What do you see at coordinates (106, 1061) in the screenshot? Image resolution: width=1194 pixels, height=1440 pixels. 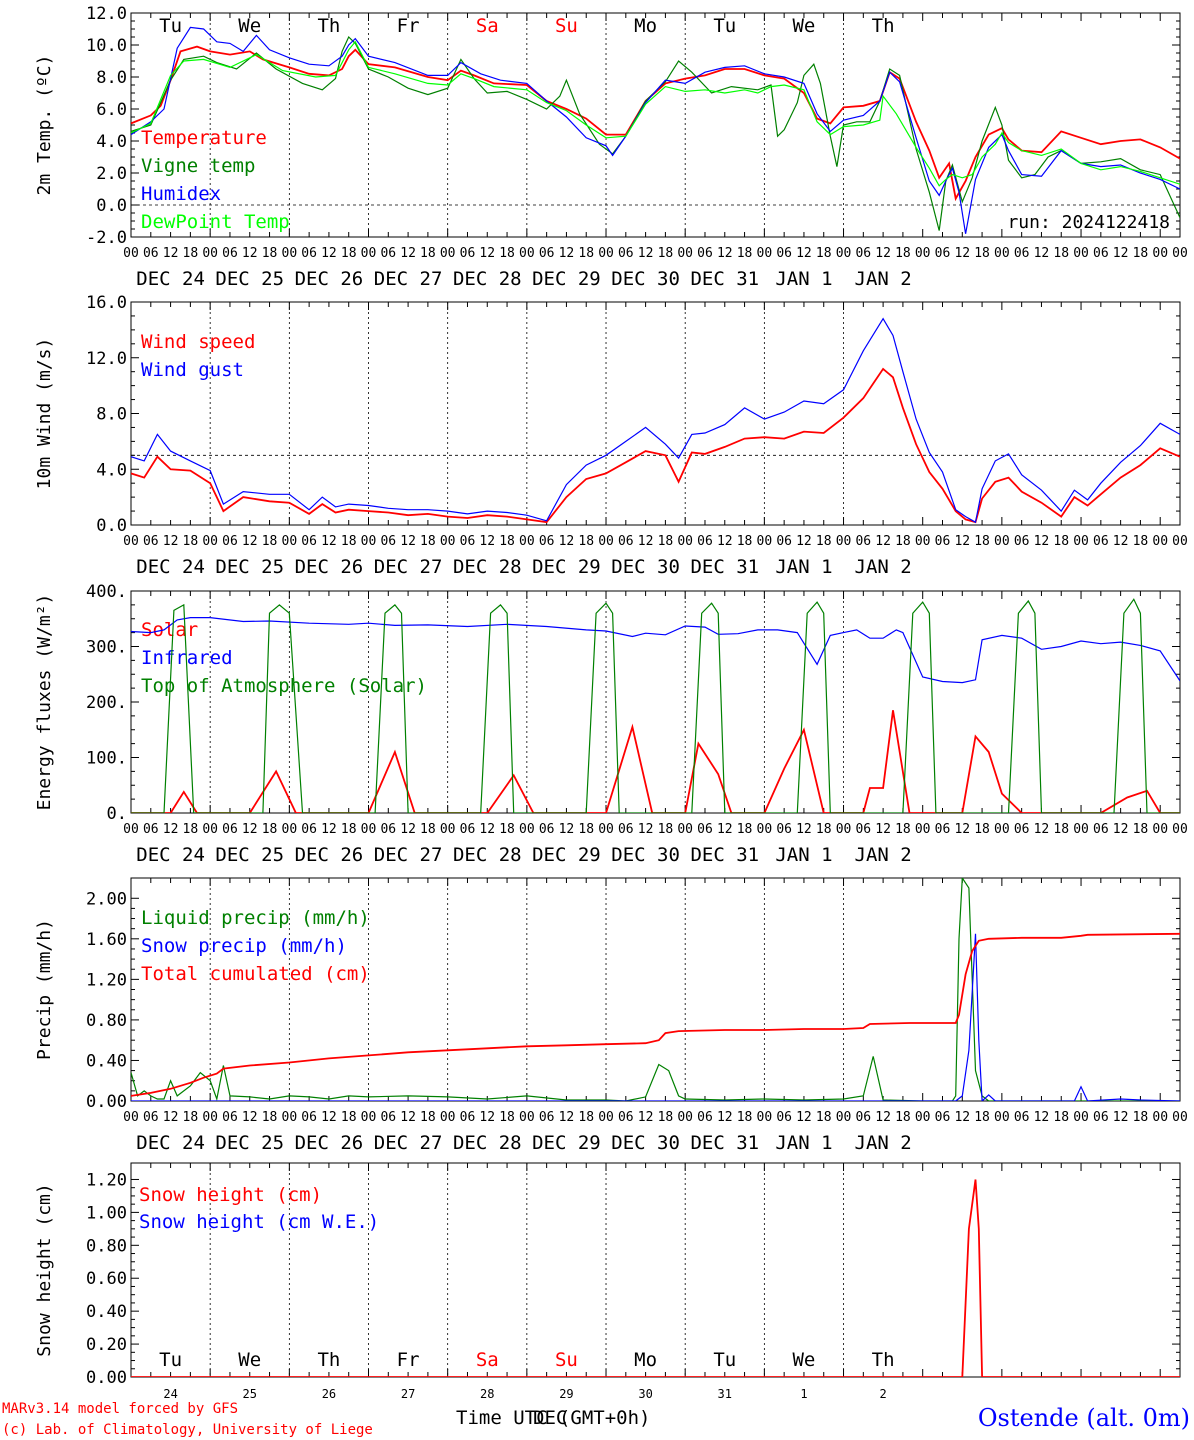 I see `y-tick-label: 0.40` at bounding box center [106, 1061].